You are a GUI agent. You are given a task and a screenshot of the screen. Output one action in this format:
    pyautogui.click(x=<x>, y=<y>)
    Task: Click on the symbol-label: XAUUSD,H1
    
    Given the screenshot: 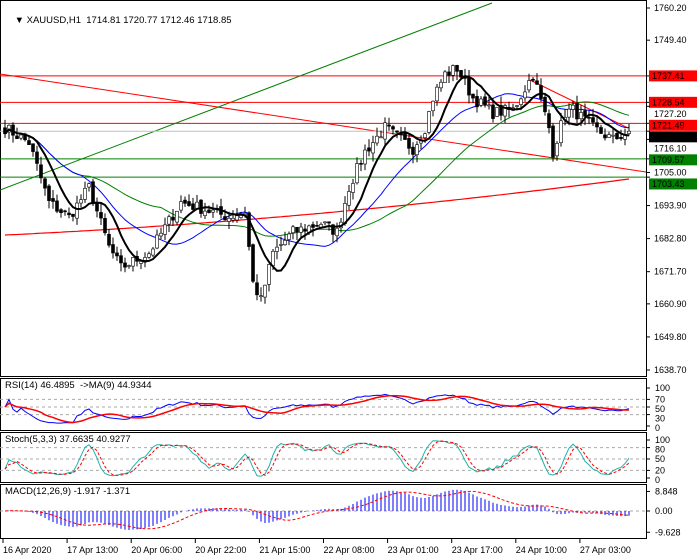 What is the action you would take?
    pyautogui.click(x=53, y=20)
    